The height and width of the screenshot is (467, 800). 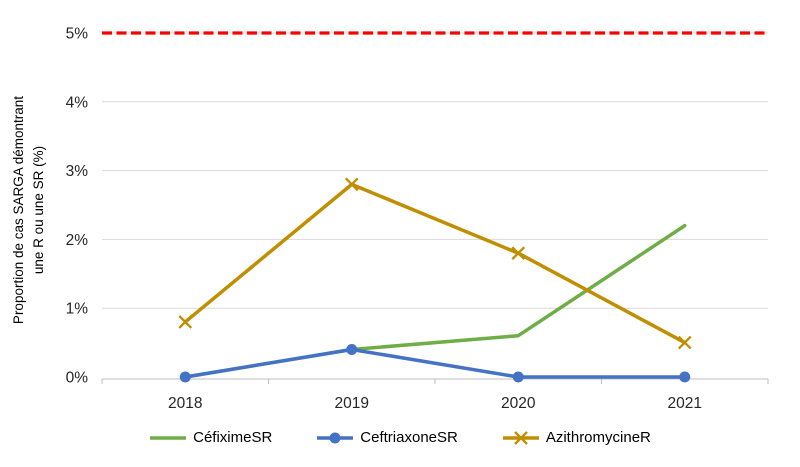 I want to click on y-tick-label-3pct: 3%, so click(x=77, y=171).